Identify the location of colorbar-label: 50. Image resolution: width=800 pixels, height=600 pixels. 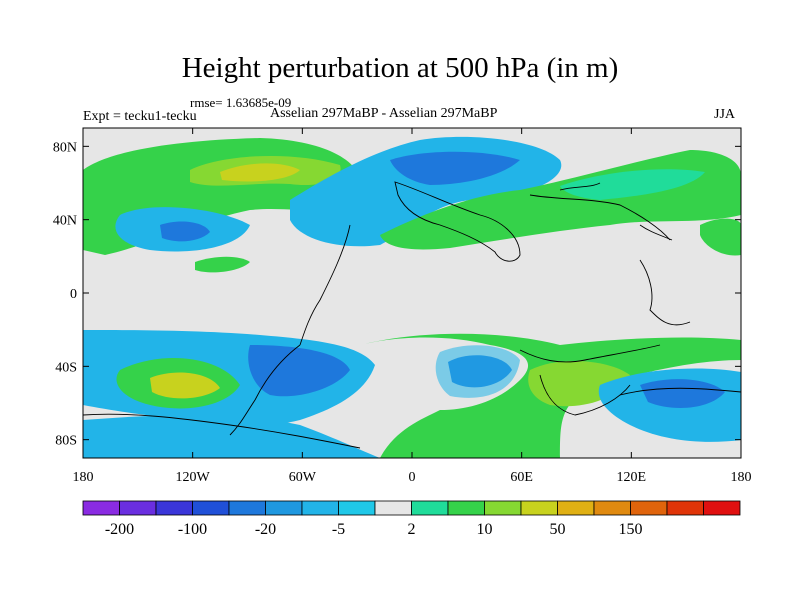
(558, 529).